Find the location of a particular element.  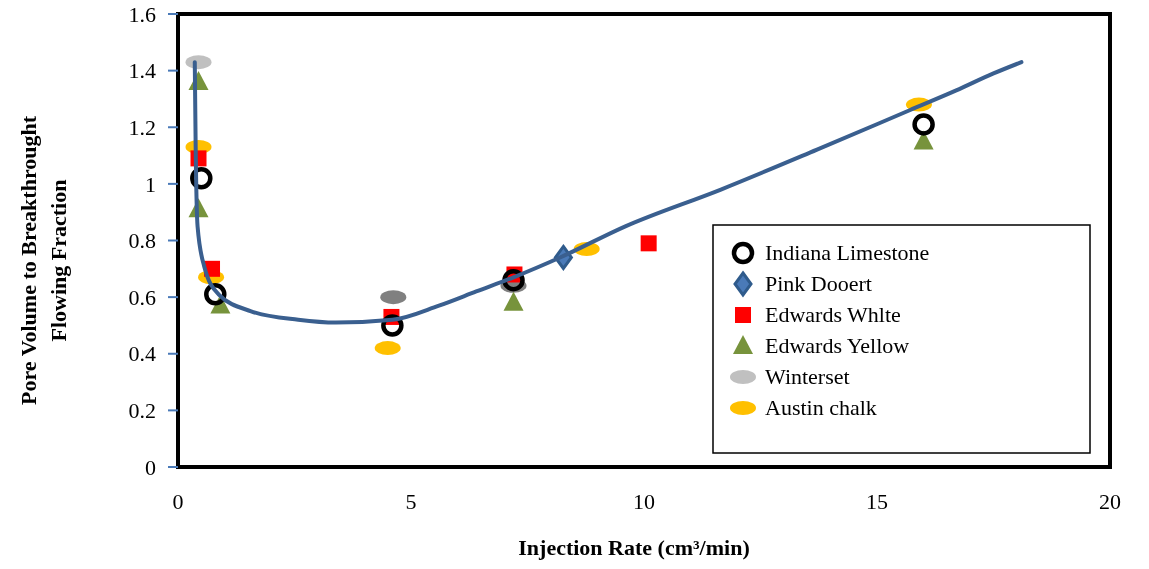

x-tick-label: 5 is located at coordinates (411, 501).